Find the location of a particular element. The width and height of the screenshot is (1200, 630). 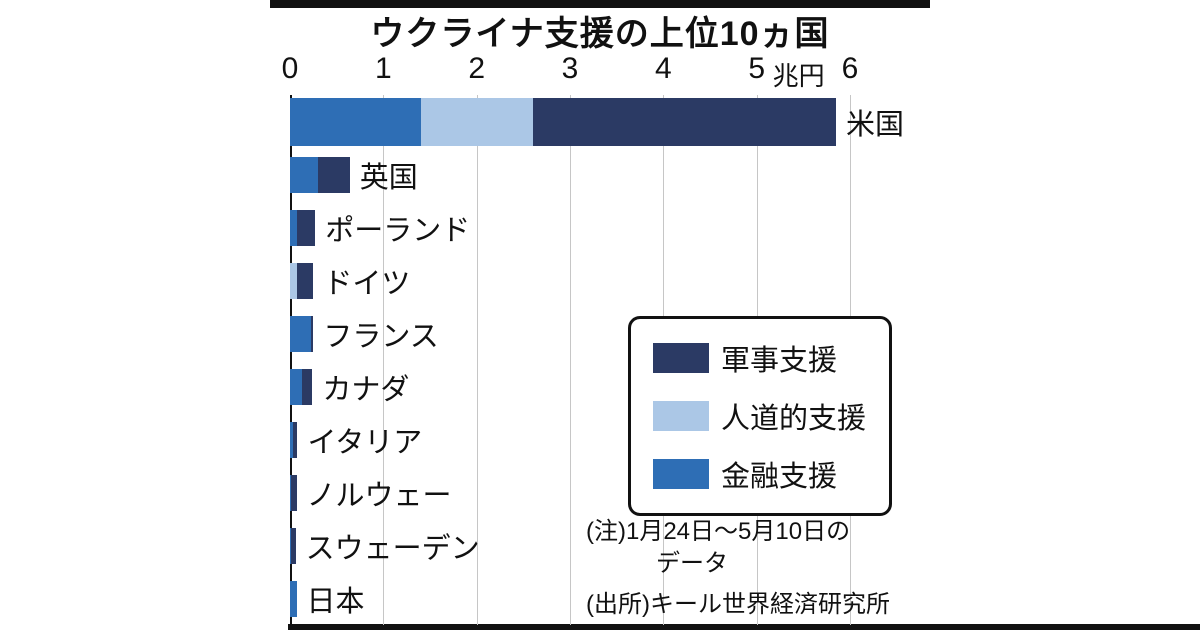

bar-row: 日本 is located at coordinates (745, 599).